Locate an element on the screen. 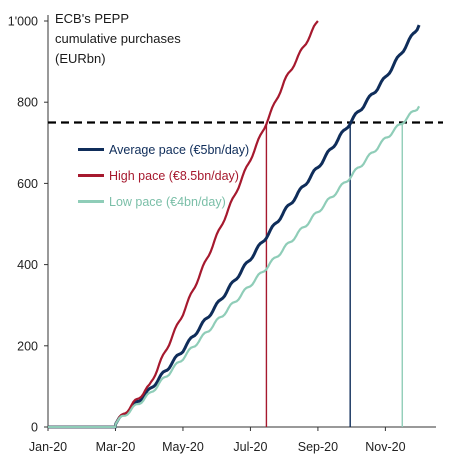  legend-item-high: High pace (€8.5bn/day) is located at coordinates (158, 176).